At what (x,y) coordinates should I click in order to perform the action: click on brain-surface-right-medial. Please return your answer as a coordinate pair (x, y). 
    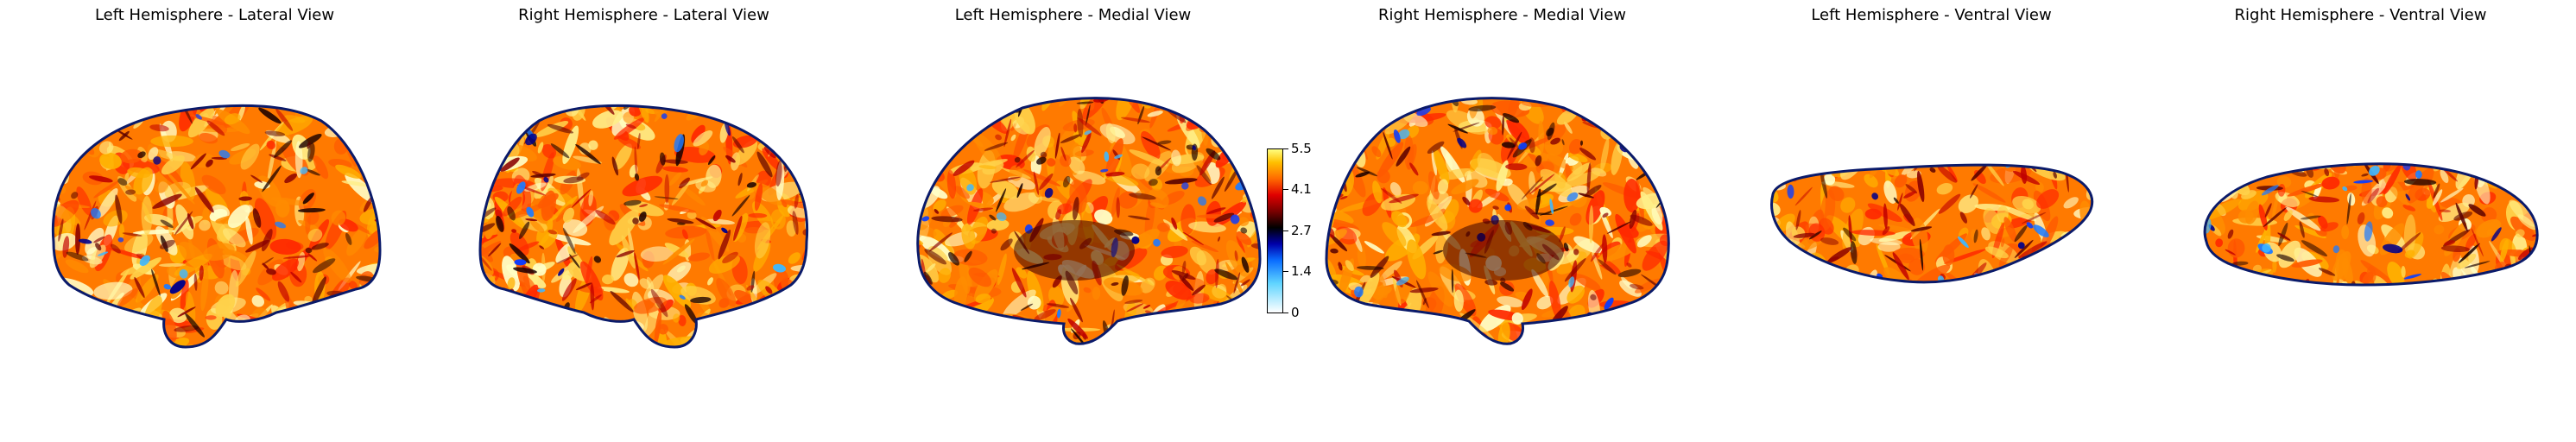
    Looking at the image, I should click on (1497, 221).